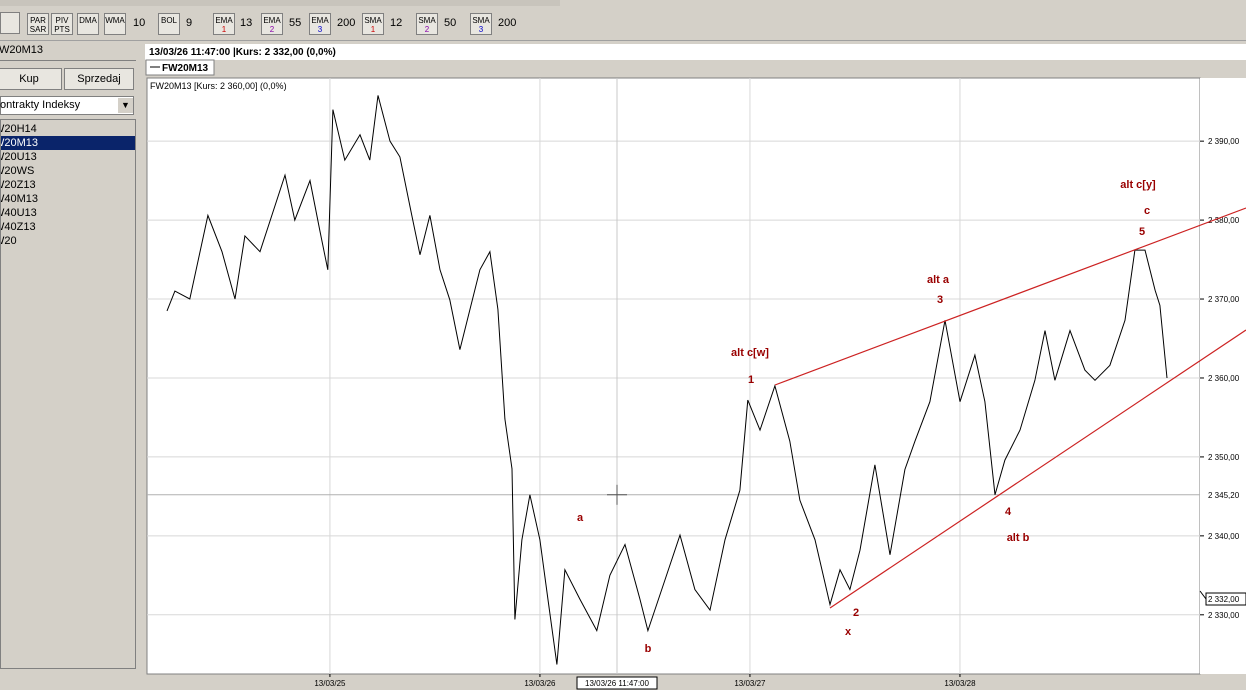  I want to click on y-tick-label: 2 390,00, so click(1224, 141).